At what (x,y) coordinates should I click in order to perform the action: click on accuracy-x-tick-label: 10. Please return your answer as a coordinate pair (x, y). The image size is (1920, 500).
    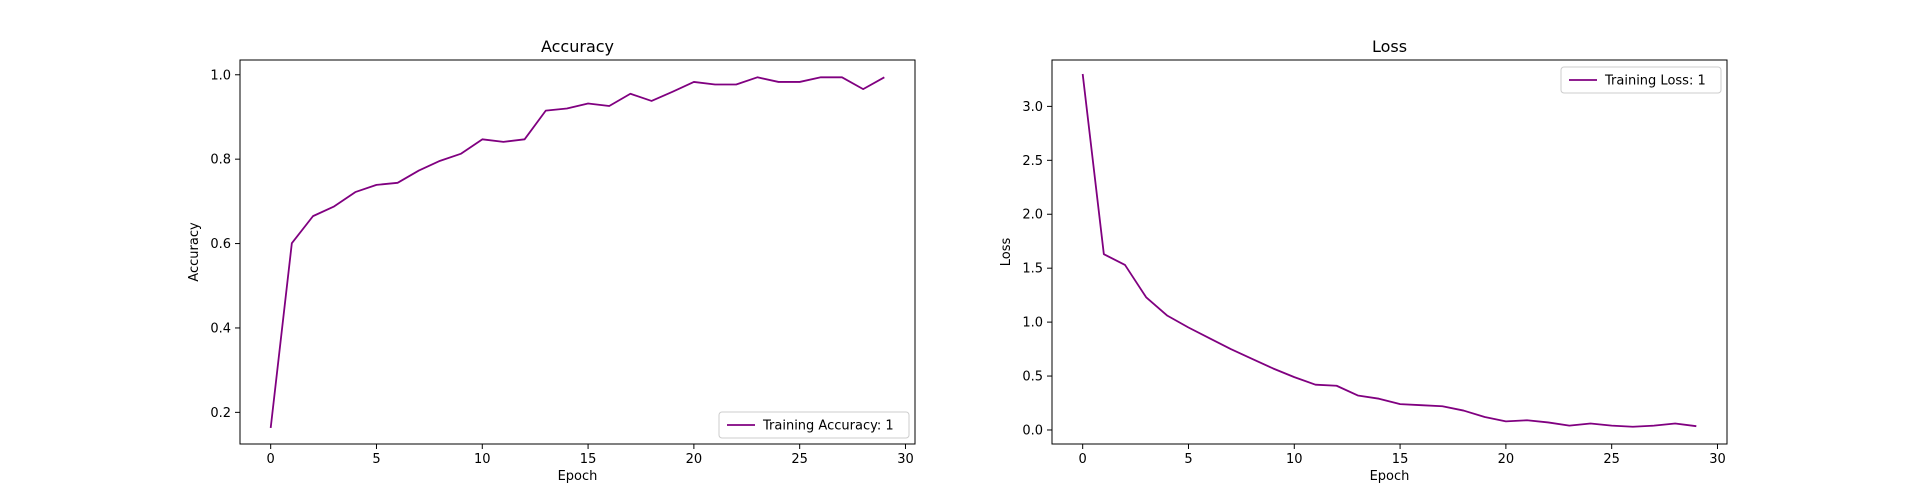
    Looking at the image, I should click on (482, 459).